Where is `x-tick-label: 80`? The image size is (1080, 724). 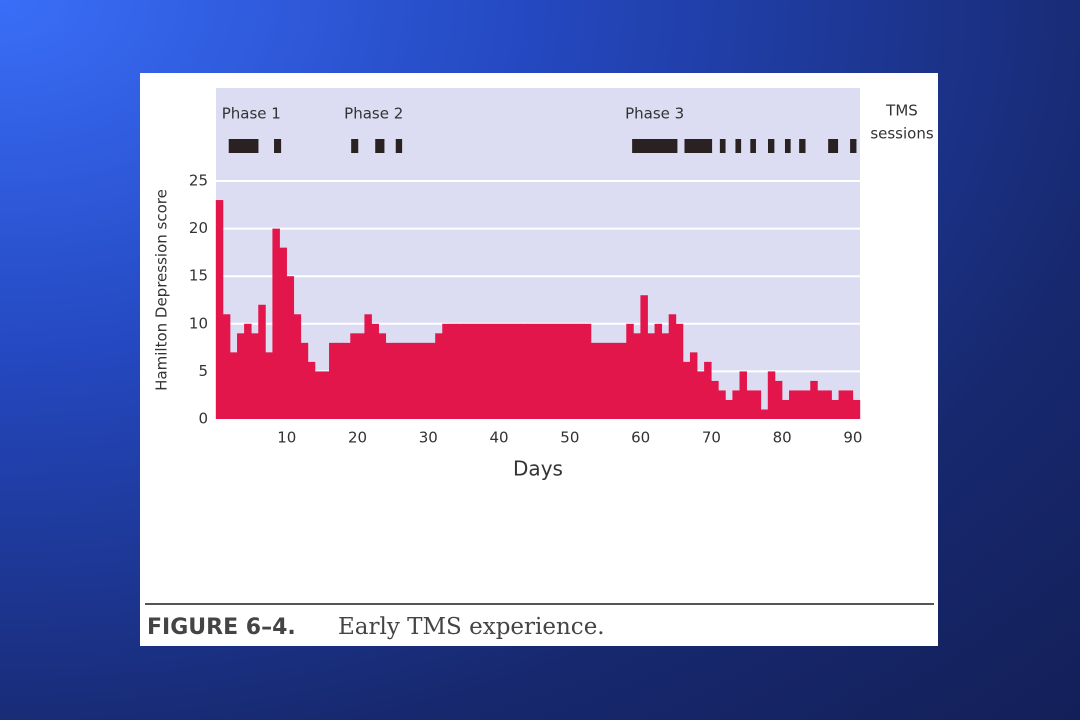 x-tick-label: 80 is located at coordinates (782, 438).